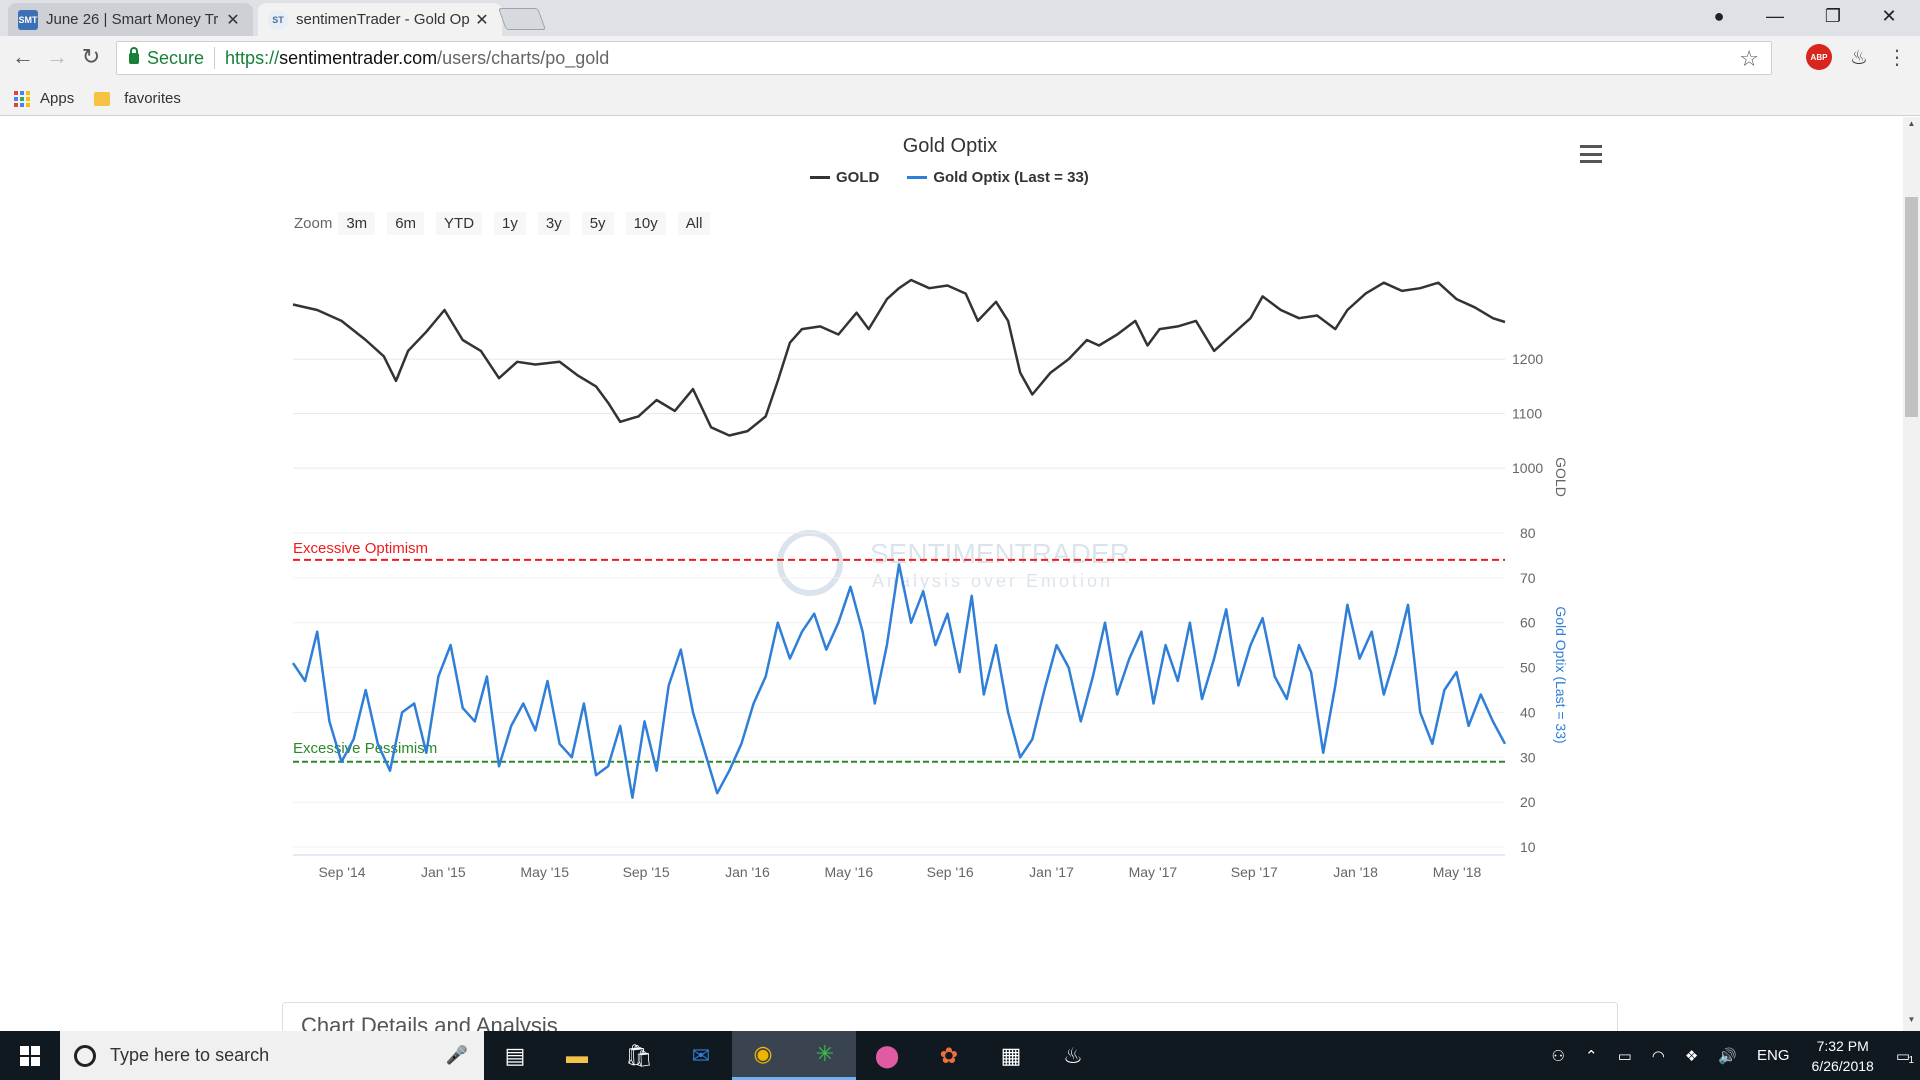 This screenshot has width=1920, height=1080. I want to click on zoom-3y-button: 3y, so click(553, 223).